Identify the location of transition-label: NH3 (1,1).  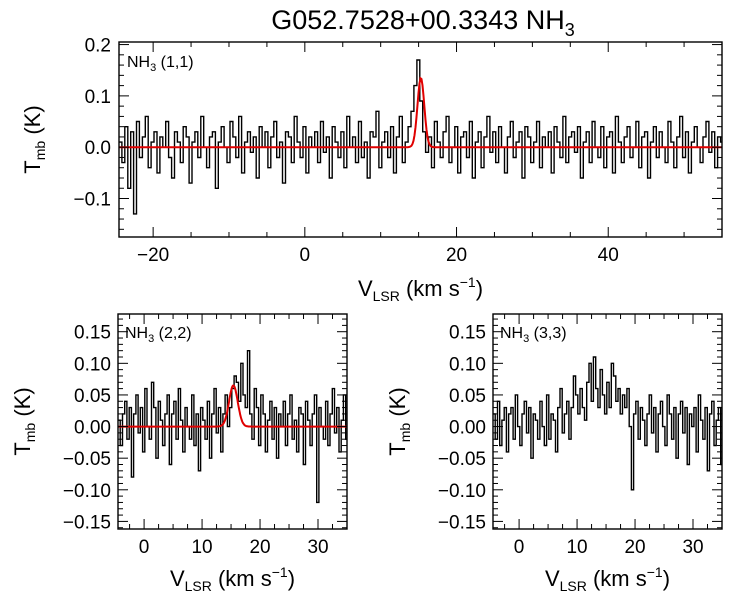
(160, 64).